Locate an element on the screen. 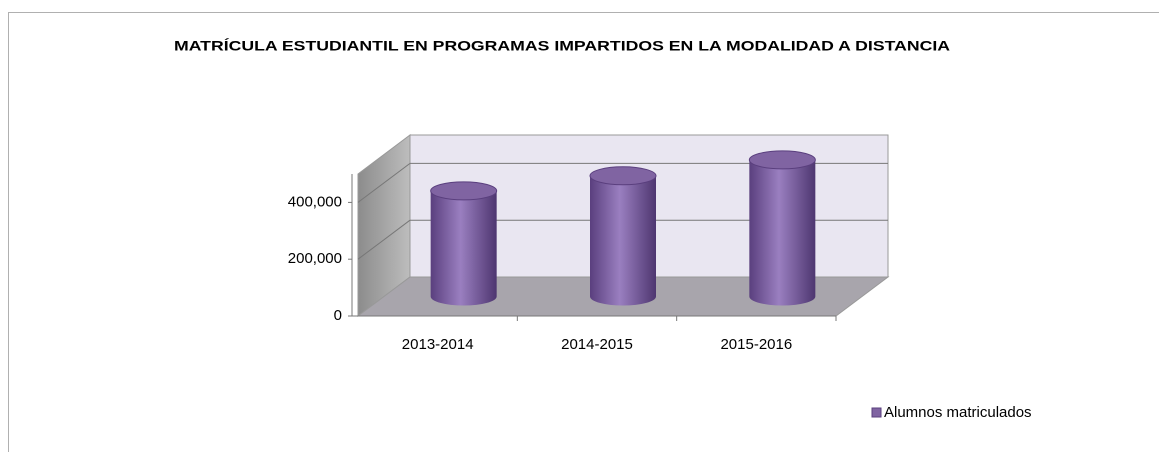  legend-swatch is located at coordinates (876, 412).